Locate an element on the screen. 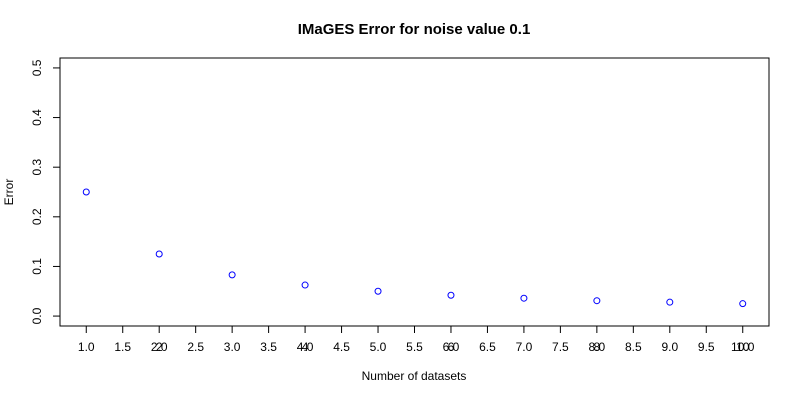 This screenshot has width=800, height=400. y-tick-label: 0.0 is located at coordinates (37, 315).